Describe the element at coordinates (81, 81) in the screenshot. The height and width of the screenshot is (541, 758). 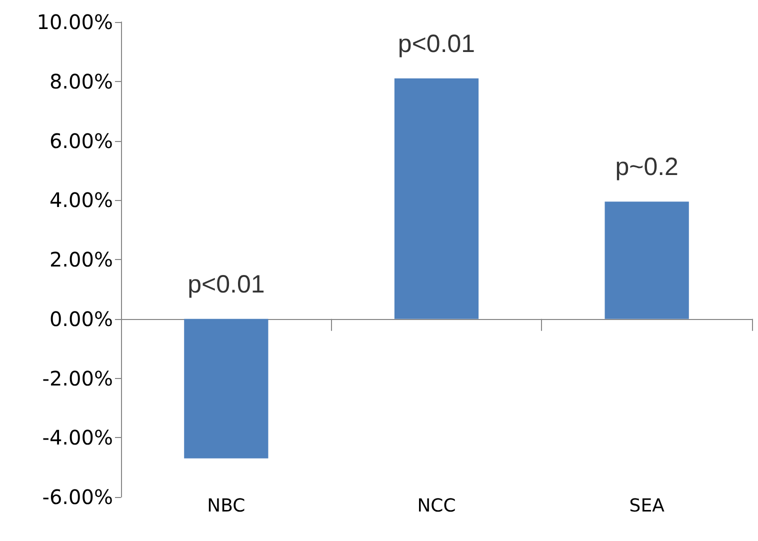
I see `y-tick-label: 8.00%` at that location.